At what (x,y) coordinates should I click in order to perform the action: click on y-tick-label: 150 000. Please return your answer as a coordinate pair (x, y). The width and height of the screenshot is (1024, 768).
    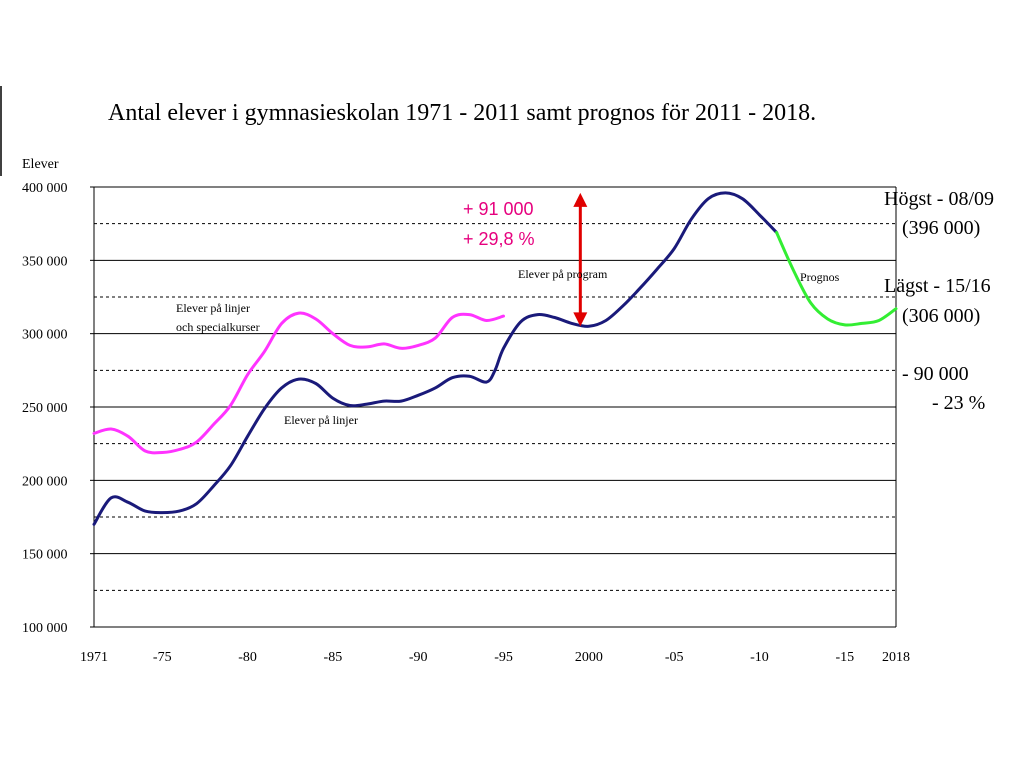
    Looking at the image, I should click on (45, 555).